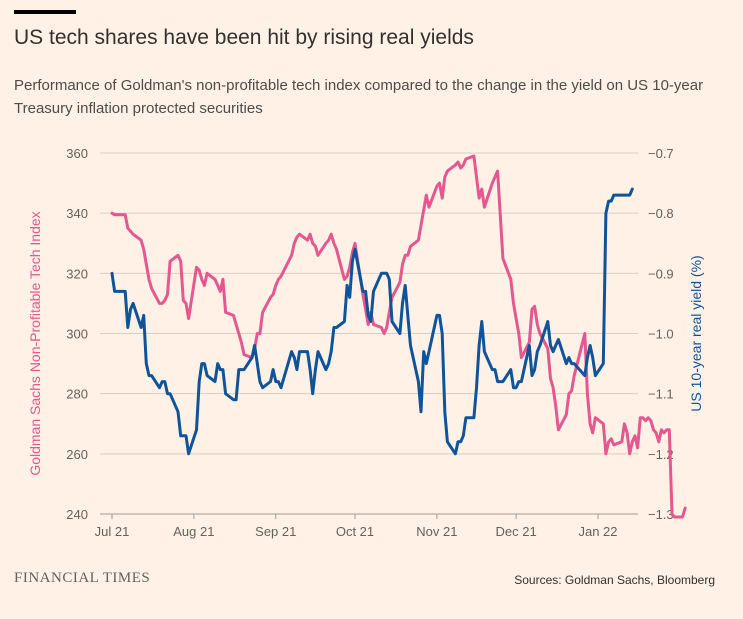 This screenshot has width=743, height=619. What do you see at coordinates (661, 153) in the screenshot?
I see `y-right-tick-label: −0.7` at bounding box center [661, 153].